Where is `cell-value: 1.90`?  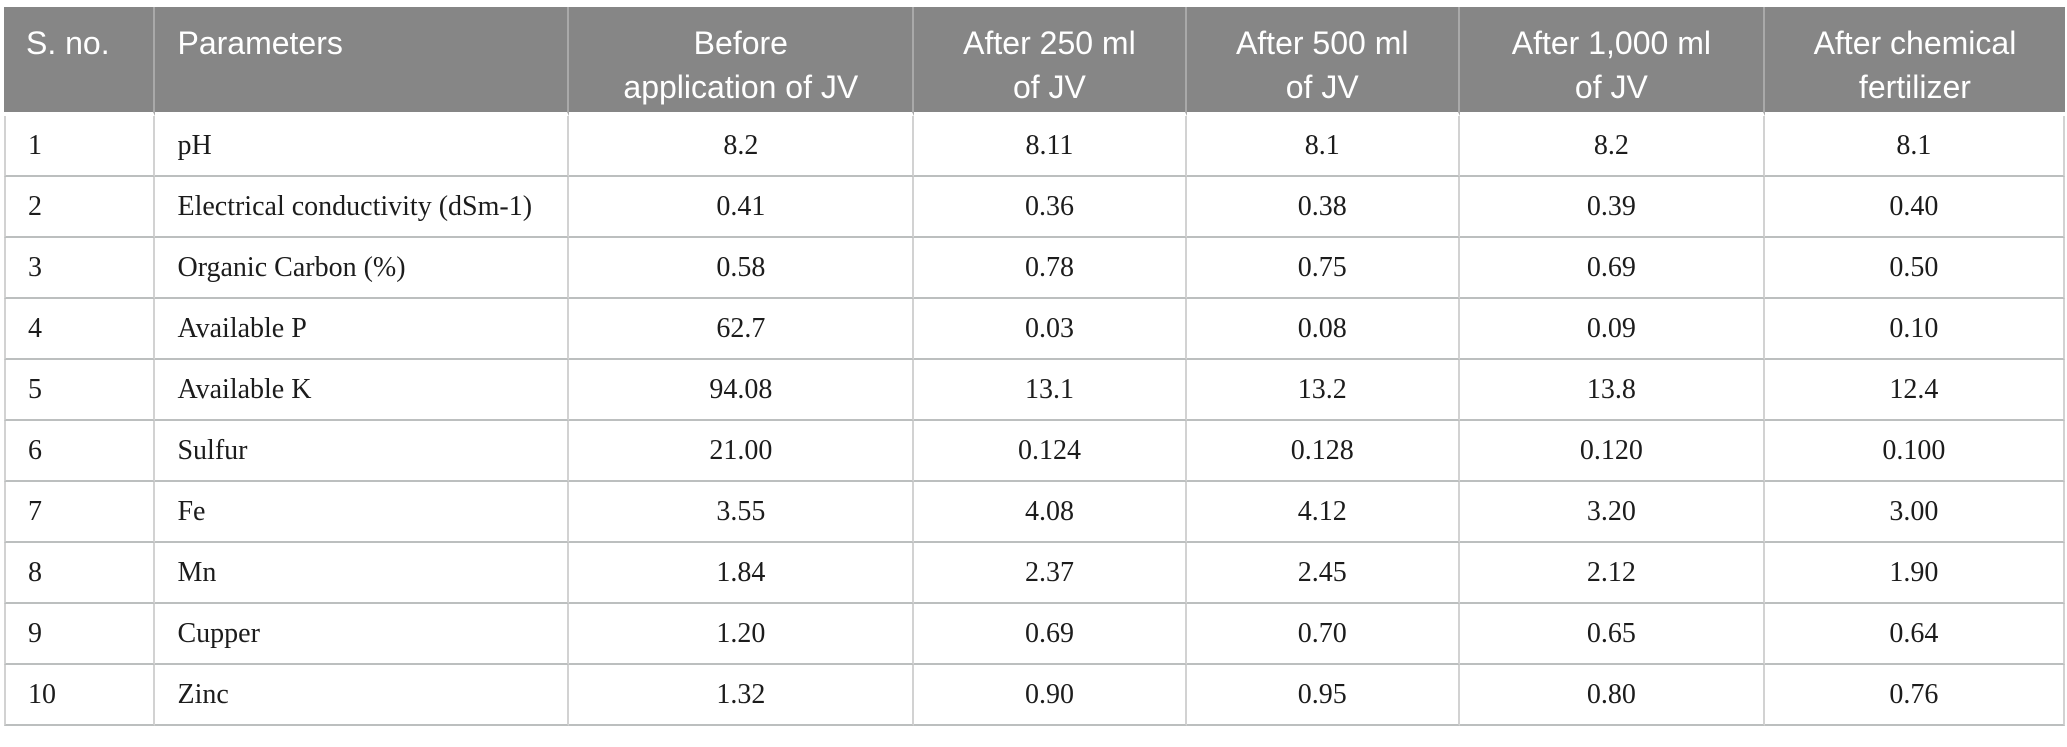
cell-value: 1.90 is located at coordinates (1914, 573).